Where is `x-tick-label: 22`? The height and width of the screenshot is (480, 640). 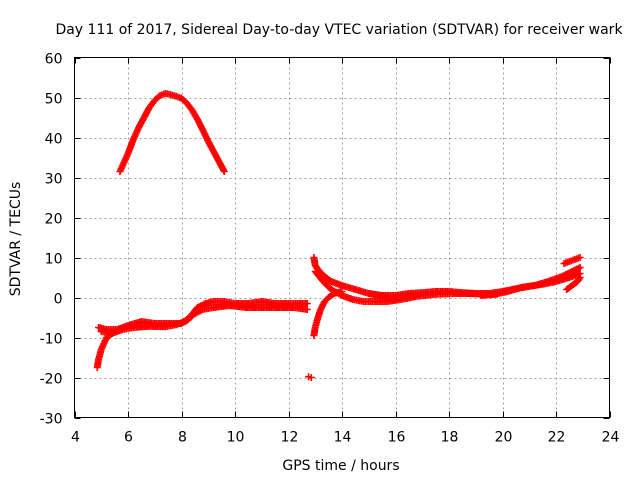
x-tick-label: 22 is located at coordinates (557, 438).